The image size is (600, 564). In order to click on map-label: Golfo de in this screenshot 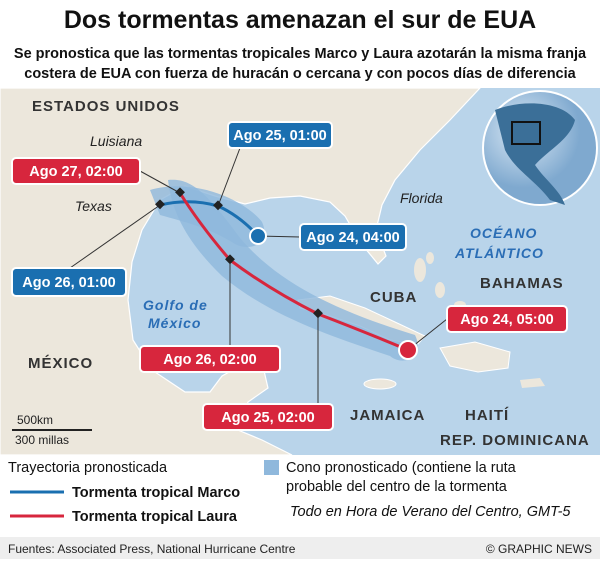, I will do `click(175, 305)`.